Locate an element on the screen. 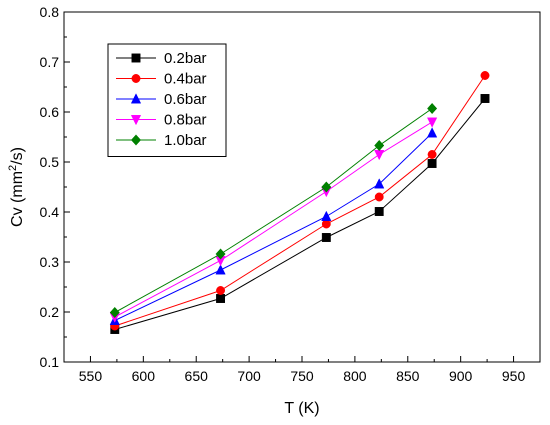 The height and width of the screenshot is (425, 550). x-axis-ticks: 550 600 650 700 750 800 850 900 950 is located at coordinates (302, 370).